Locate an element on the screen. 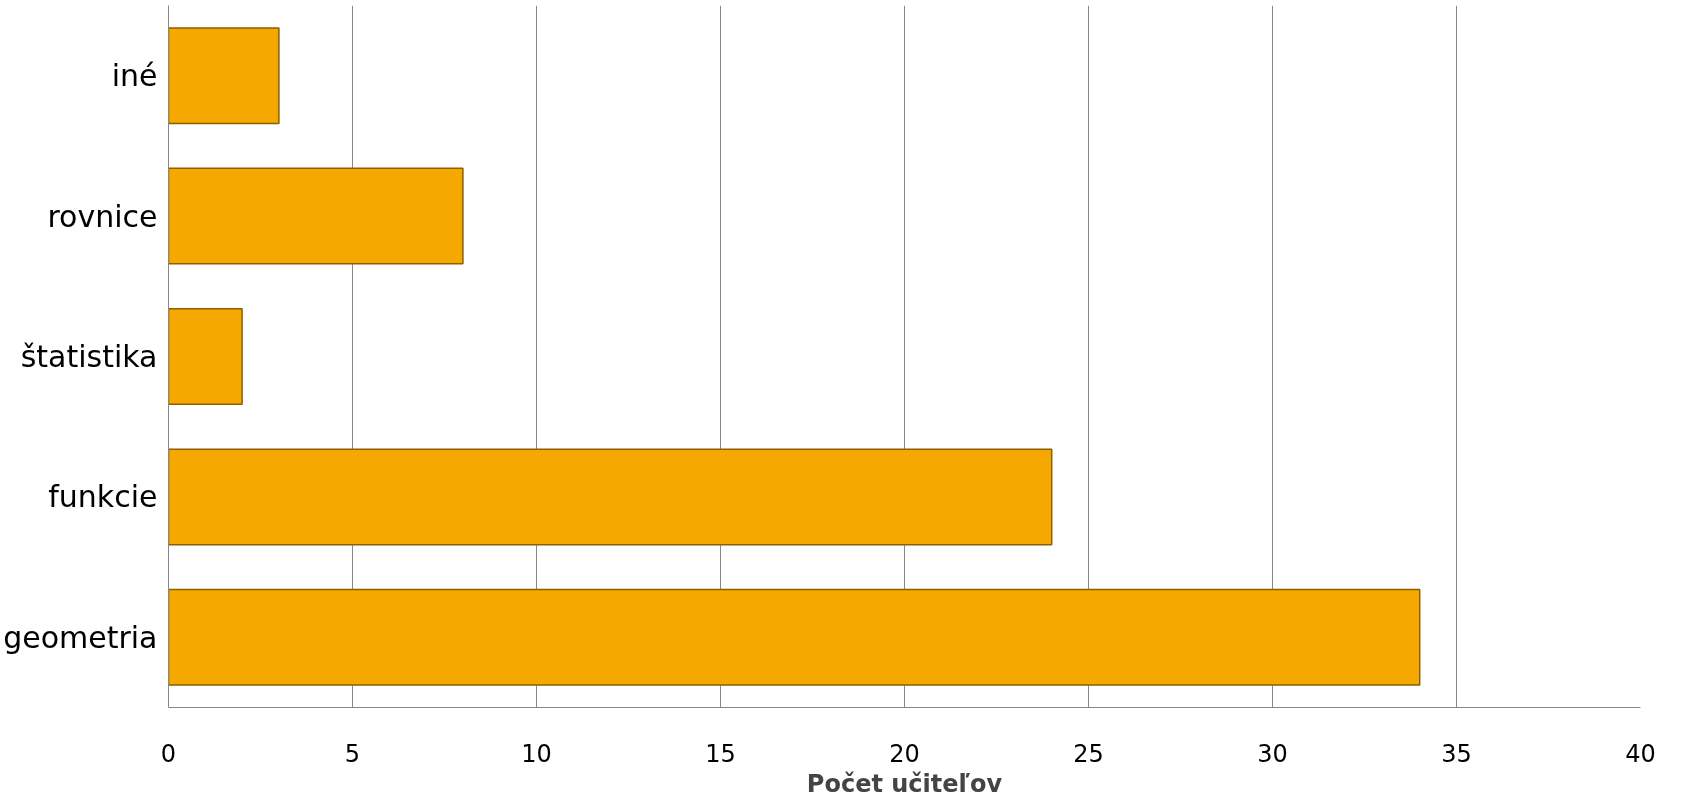 This screenshot has width=1694, height=810. x-tick-label: 0 is located at coordinates (168, 753).